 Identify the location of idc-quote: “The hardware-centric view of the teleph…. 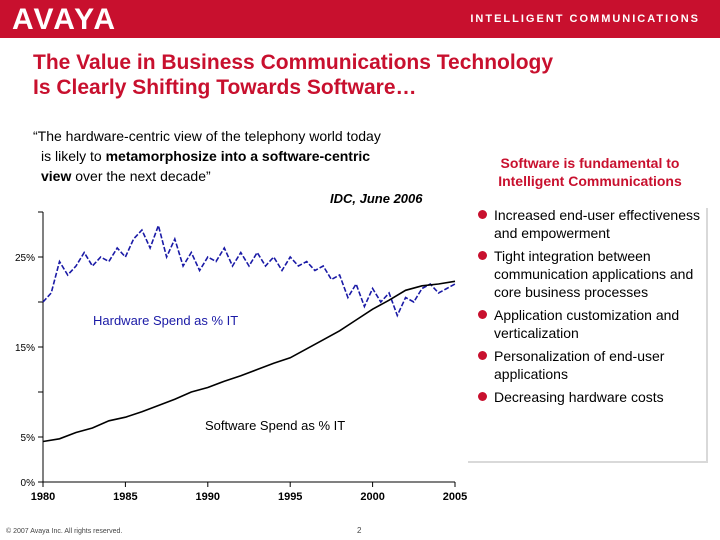
(243, 156).